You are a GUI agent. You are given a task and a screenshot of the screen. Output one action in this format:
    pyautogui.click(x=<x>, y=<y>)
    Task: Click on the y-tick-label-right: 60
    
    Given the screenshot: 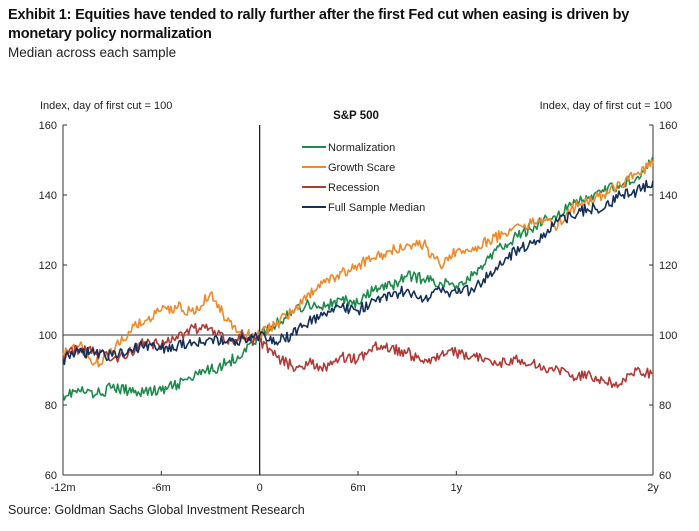 What is the action you would take?
    pyautogui.click(x=665, y=476)
    